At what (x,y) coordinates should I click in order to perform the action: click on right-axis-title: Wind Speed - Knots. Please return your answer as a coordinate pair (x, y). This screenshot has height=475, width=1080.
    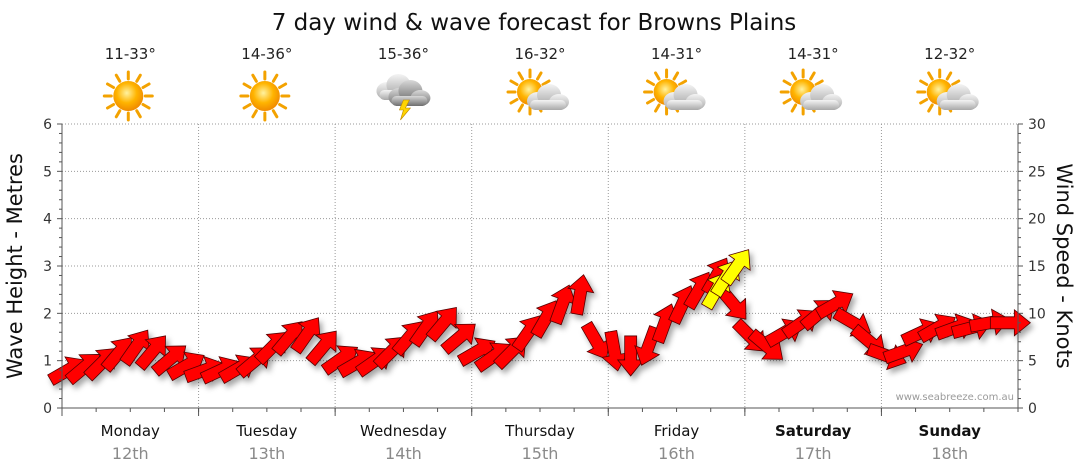
    Looking at the image, I should click on (1064, 265).